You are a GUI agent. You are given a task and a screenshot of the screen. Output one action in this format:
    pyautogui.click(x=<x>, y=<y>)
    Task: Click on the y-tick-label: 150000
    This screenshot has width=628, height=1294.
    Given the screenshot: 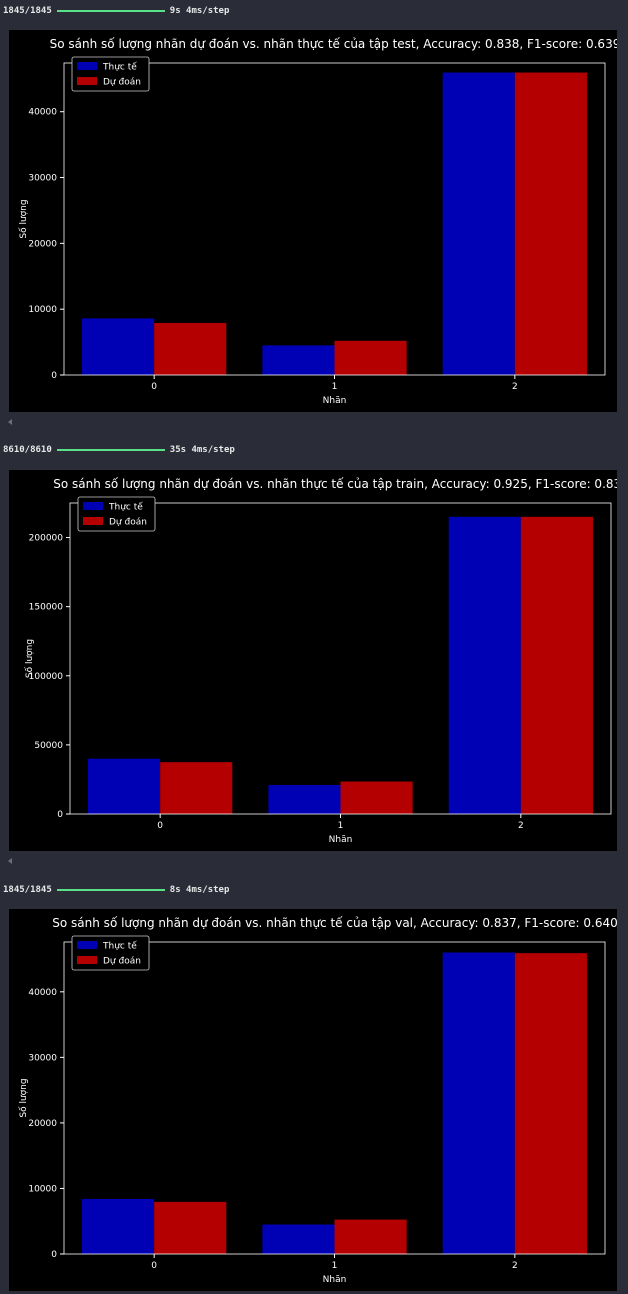 What is the action you would take?
    pyautogui.click(x=46, y=608)
    